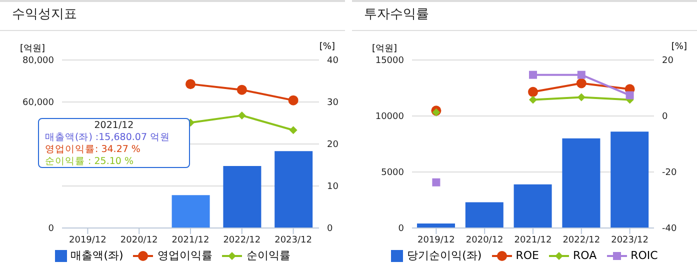 The image size is (697, 272). What do you see at coordinates (38, 103) in the screenshot?
I see `y-tick-label: 60,000` at bounding box center [38, 103].